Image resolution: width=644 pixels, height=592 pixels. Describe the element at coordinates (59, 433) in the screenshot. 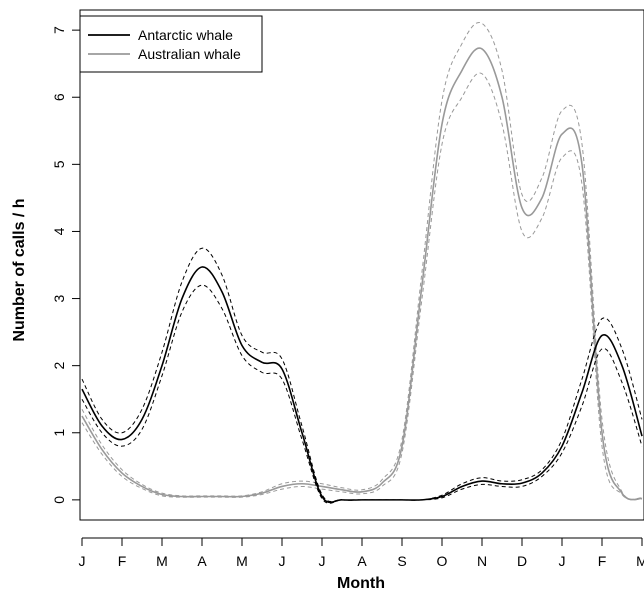

I see `y-tick-label: 1` at that location.